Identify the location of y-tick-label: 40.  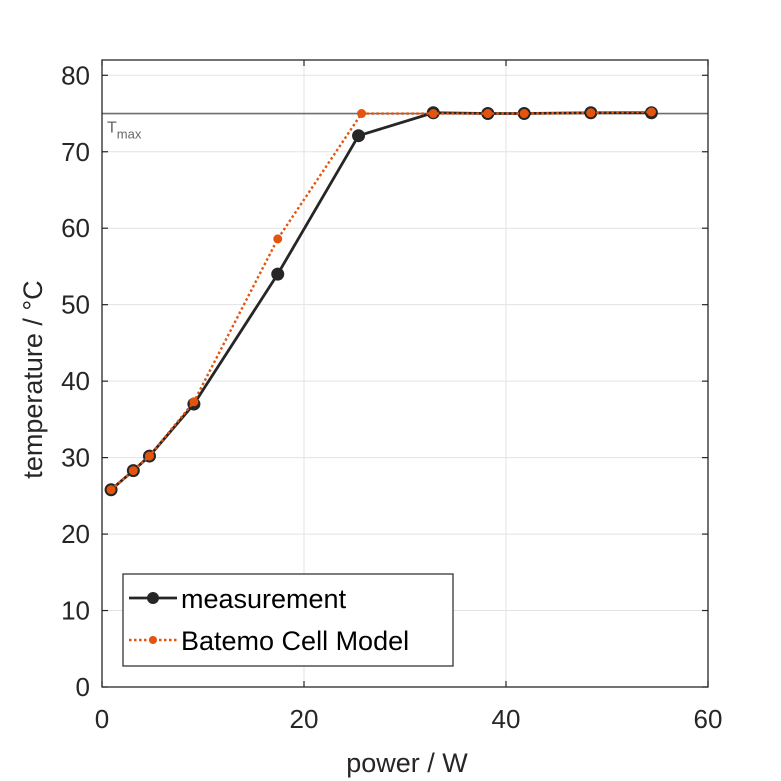
(75, 381).